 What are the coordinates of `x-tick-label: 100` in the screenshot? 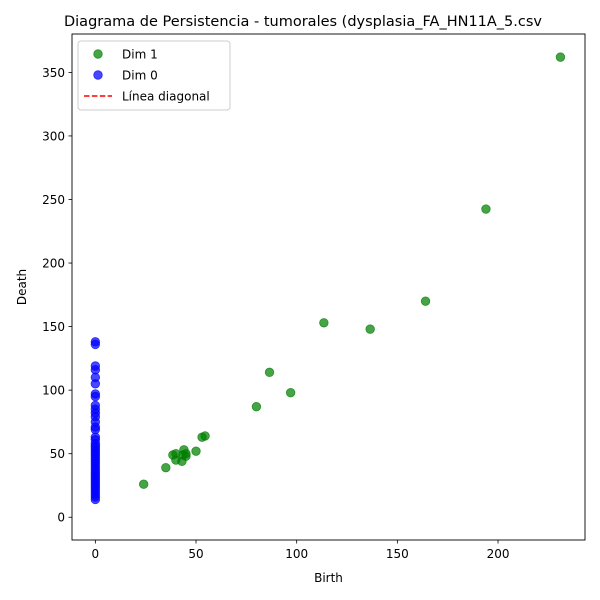 It's located at (296, 554).